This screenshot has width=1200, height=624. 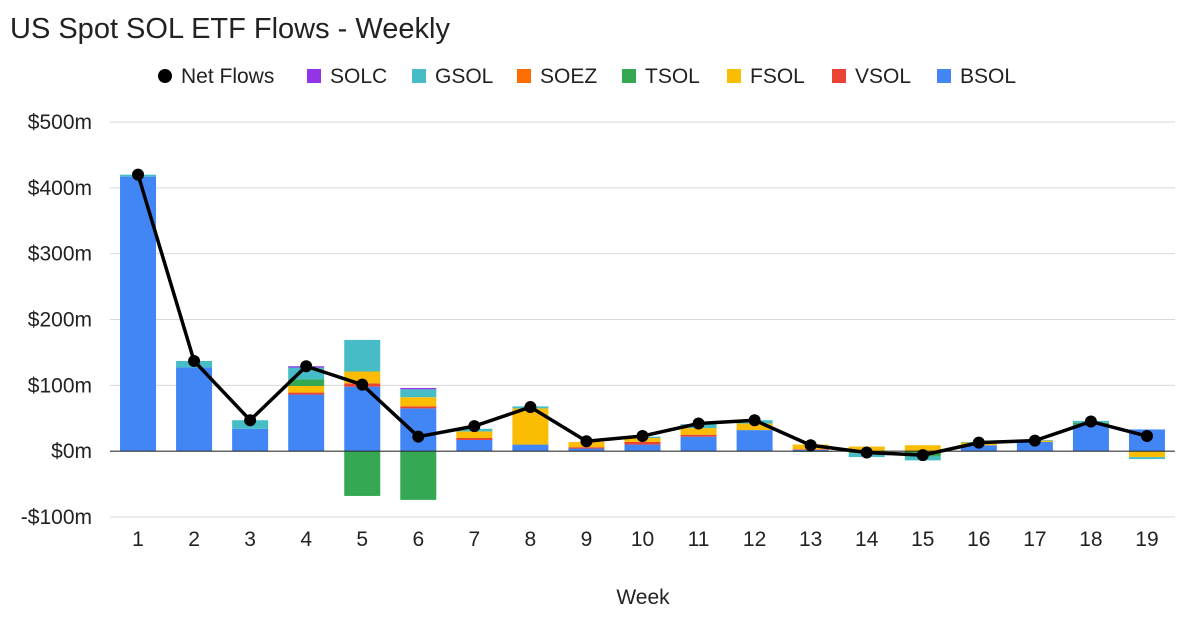 I want to click on x-tick-label: 10, so click(x=642, y=539).